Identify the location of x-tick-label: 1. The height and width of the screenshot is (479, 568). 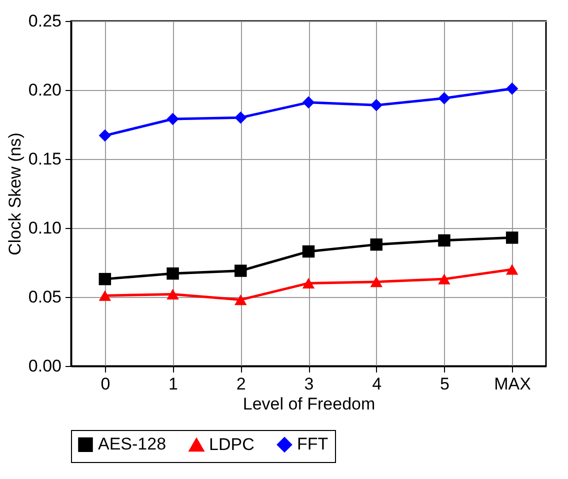
(173, 384).